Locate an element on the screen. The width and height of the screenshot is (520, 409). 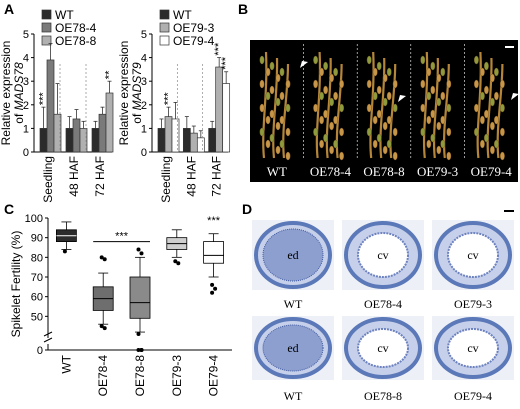
panicle-label: WT is located at coordinates (277, 171).